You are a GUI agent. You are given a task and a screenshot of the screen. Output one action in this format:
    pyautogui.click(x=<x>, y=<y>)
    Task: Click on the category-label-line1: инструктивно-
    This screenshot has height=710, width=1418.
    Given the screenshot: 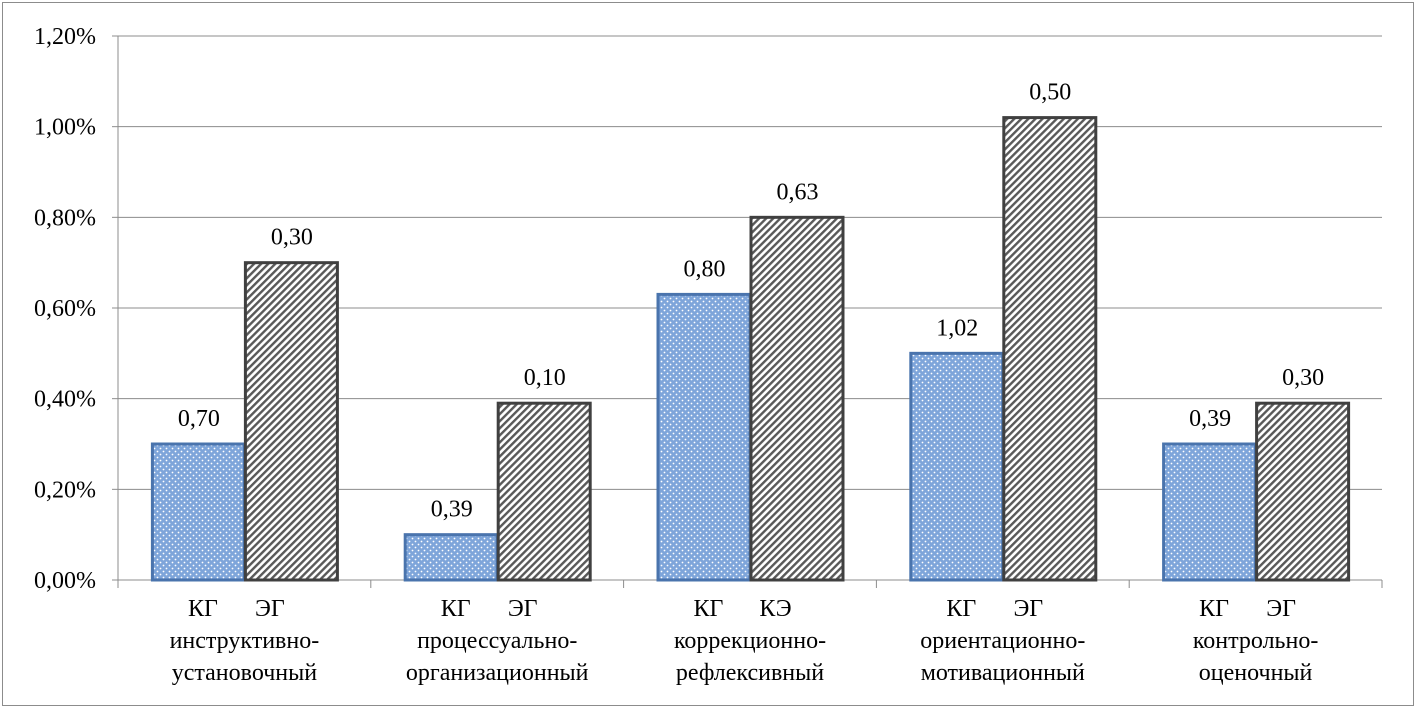 What is the action you would take?
    pyautogui.click(x=245, y=641)
    